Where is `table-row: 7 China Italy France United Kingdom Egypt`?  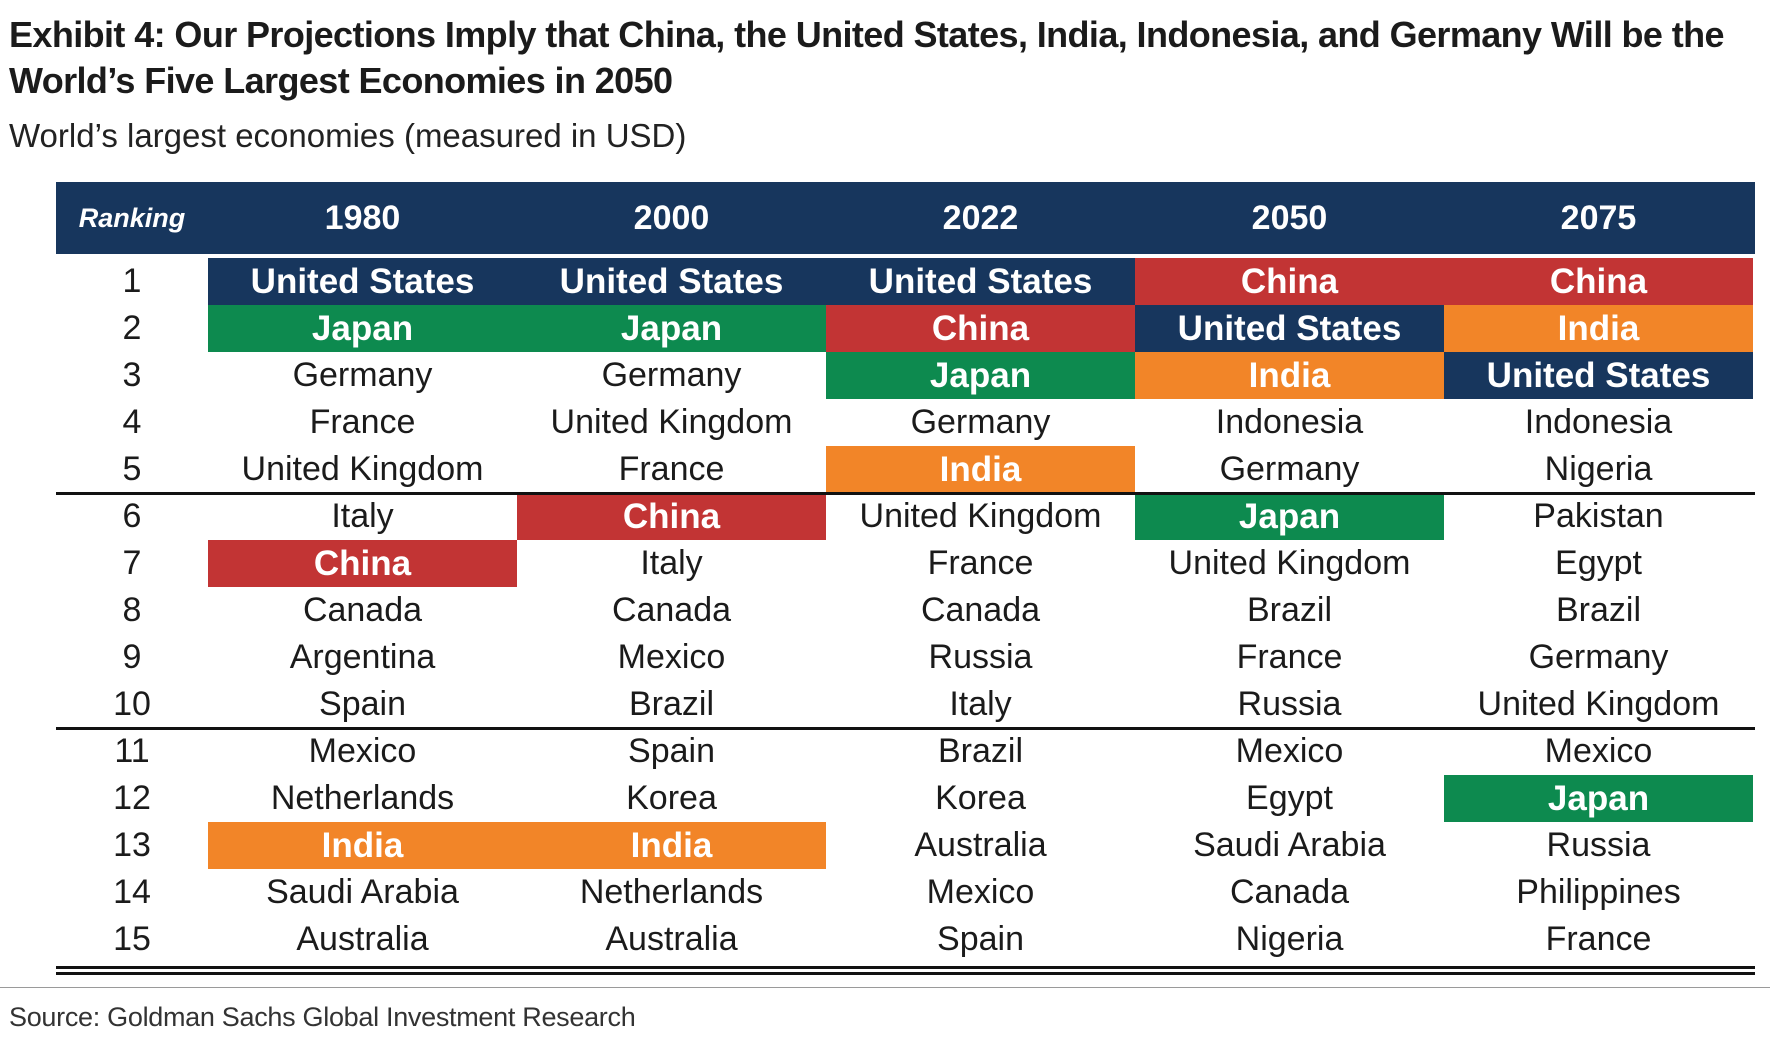
table-row: 7 China Italy France United Kingdom Egypt is located at coordinates (905, 563).